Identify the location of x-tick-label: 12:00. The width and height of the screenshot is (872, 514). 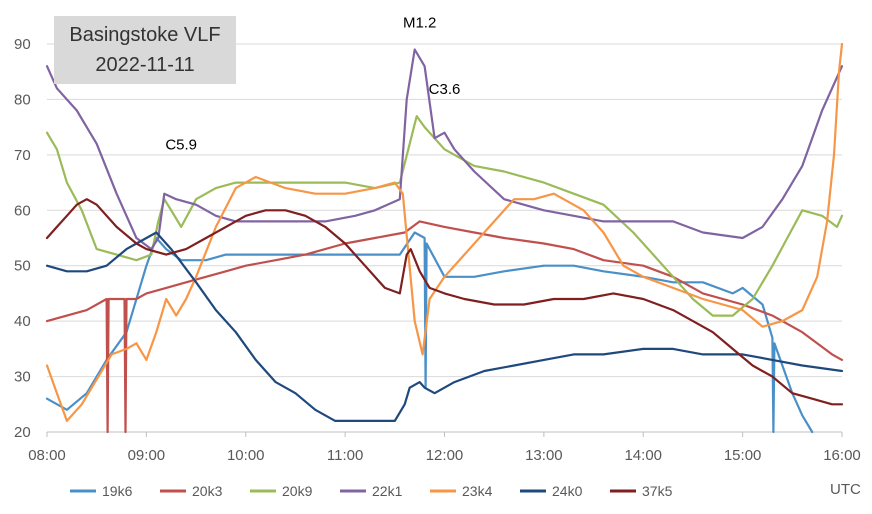
(445, 455).